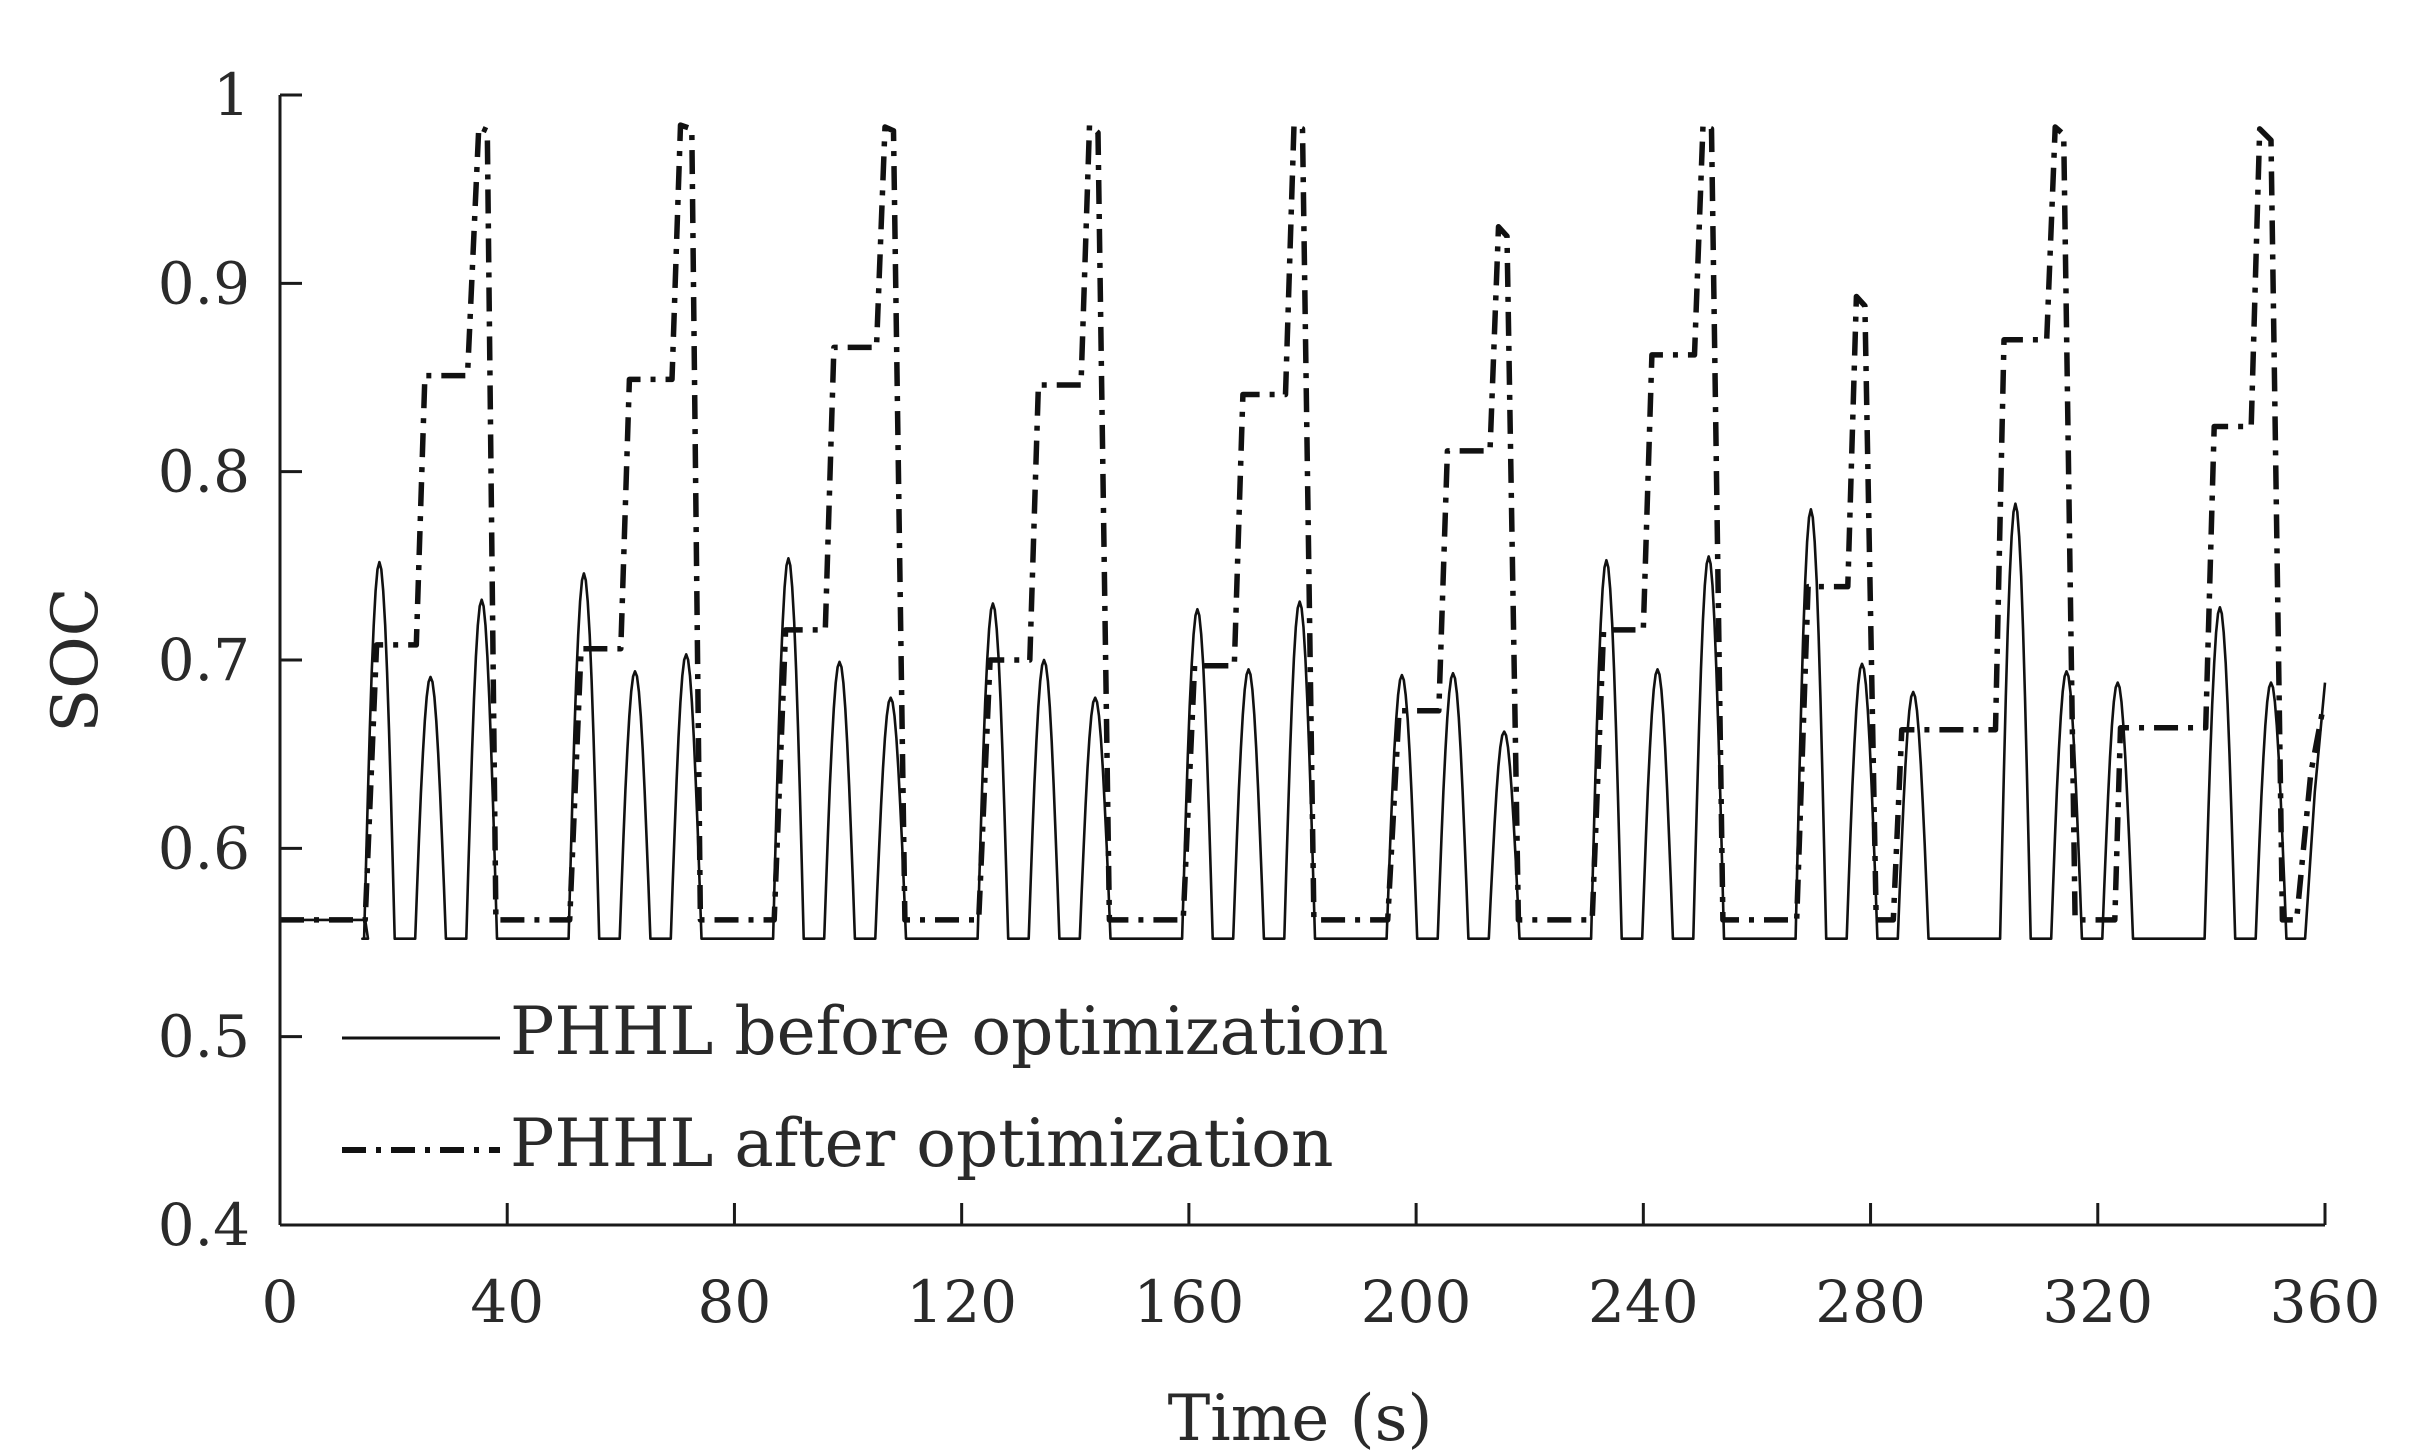  What do you see at coordinates (204, 1225) in the screenshot?
I see `y-tick-label: 0.4` at bounding box center [204, 1225].